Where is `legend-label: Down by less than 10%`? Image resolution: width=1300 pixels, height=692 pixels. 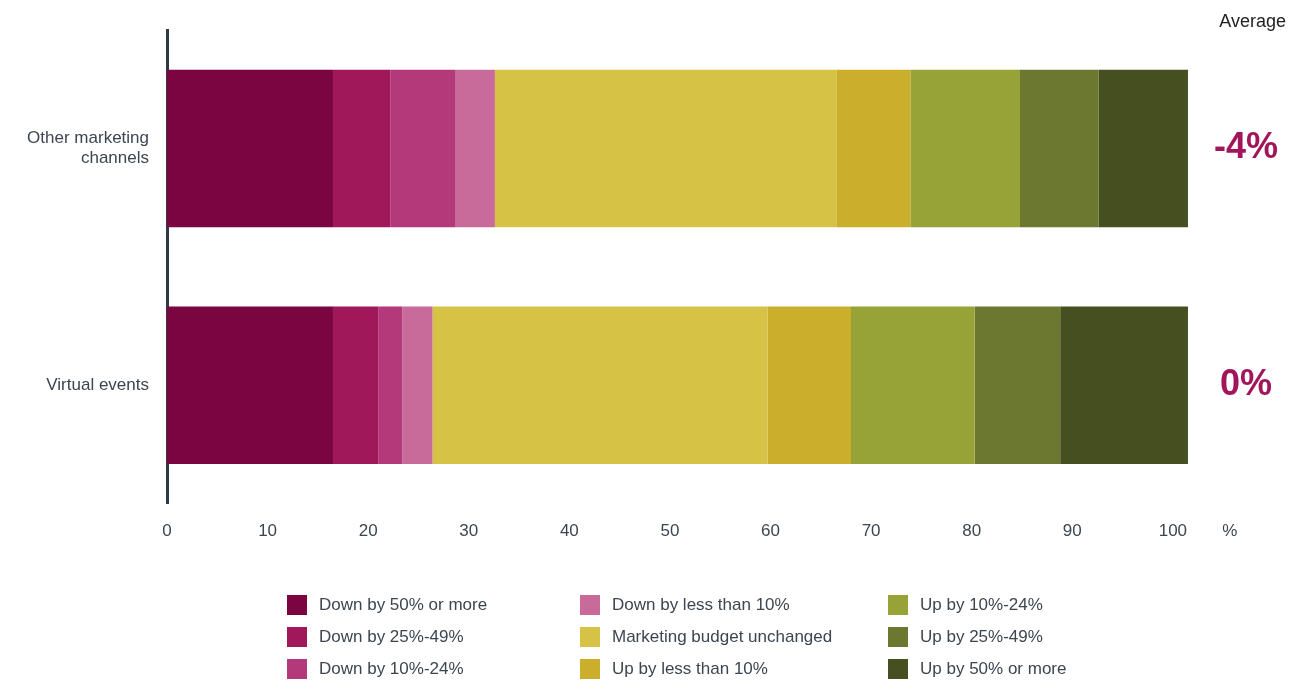 legend-label: Down by less than 10% is located at coordinates (701, 605).